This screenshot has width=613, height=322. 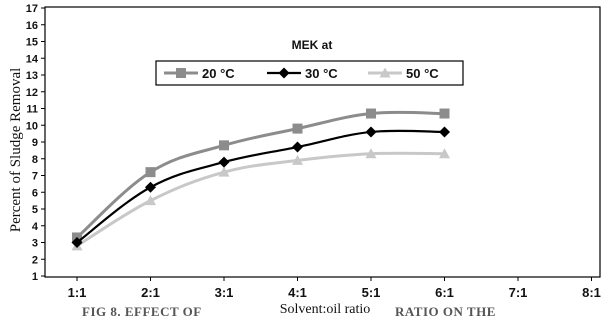 I want to click on x-tick-label: 2:1, so click(x=150, y=292).